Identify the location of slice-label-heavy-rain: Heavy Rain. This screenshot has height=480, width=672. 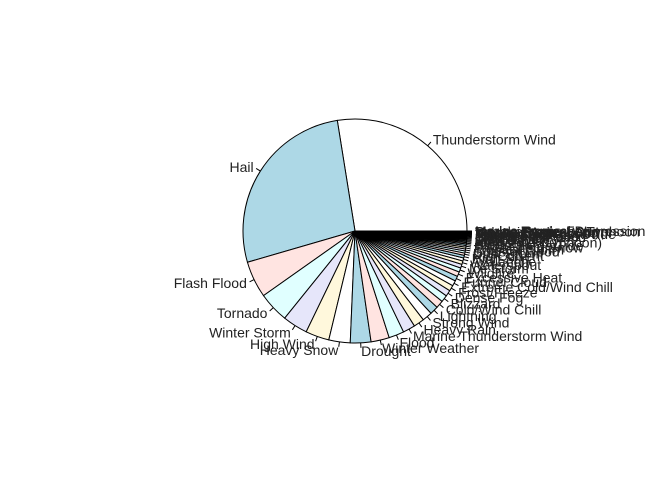
(460, 330).